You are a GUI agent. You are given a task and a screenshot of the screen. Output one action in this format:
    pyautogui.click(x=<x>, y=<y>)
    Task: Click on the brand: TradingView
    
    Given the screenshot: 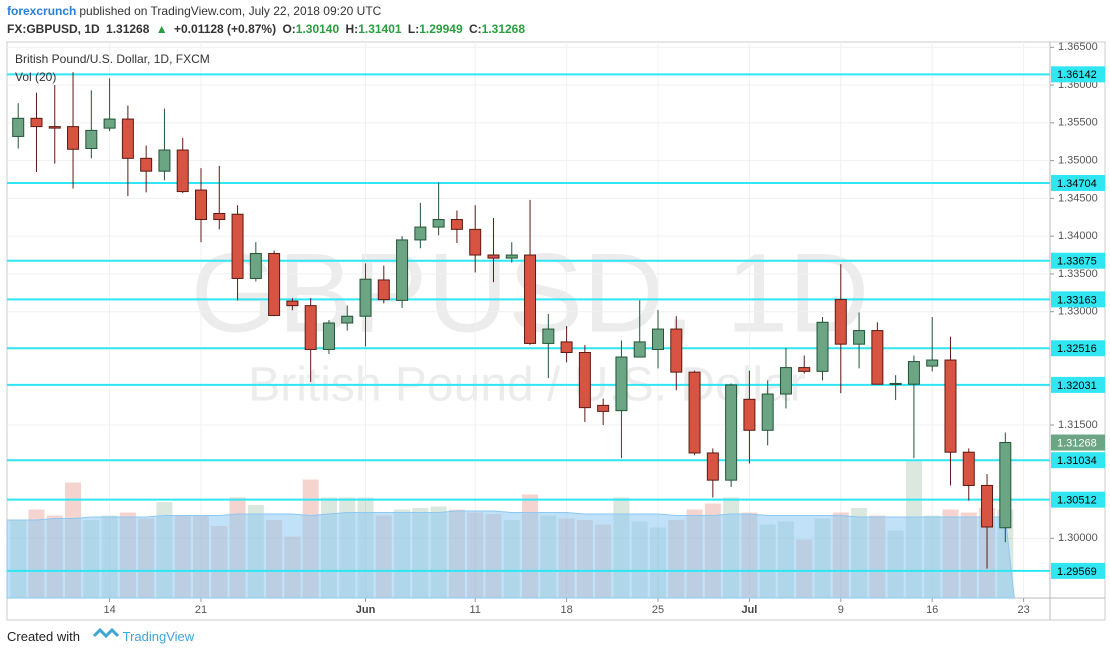 What is the action you would take?
    pyautogui.click(x=158, y=636)
    